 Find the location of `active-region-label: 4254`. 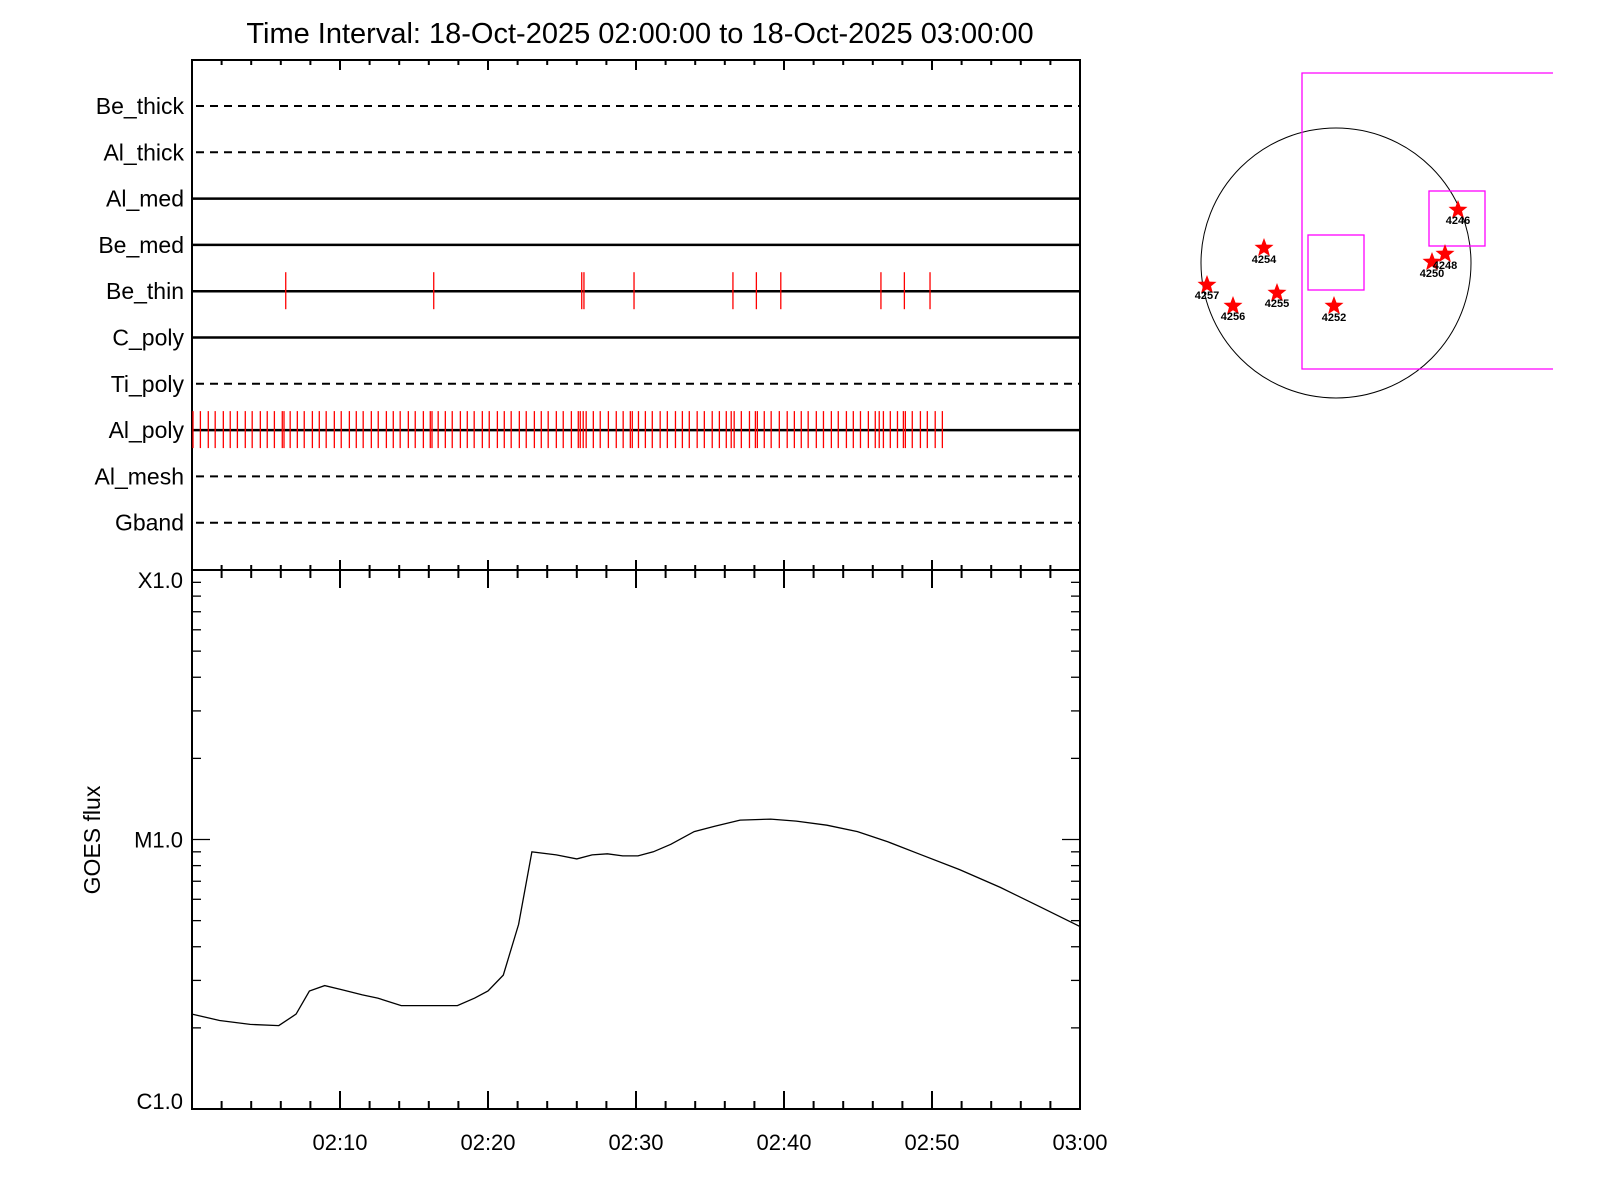

active-region-label: 4254 is located at coordinates (1264, 260).